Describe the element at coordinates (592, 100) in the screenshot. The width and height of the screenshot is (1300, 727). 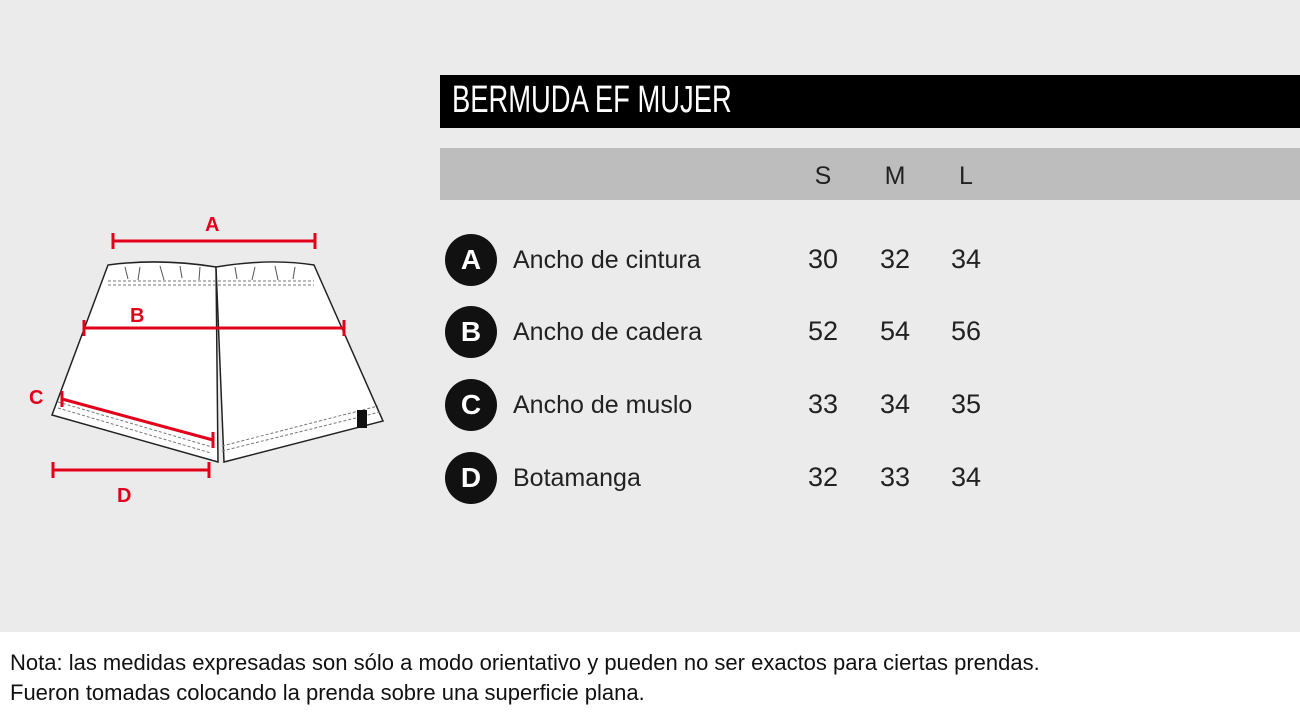
I see `page-title: BERMUDA EF MUJER` at that location.